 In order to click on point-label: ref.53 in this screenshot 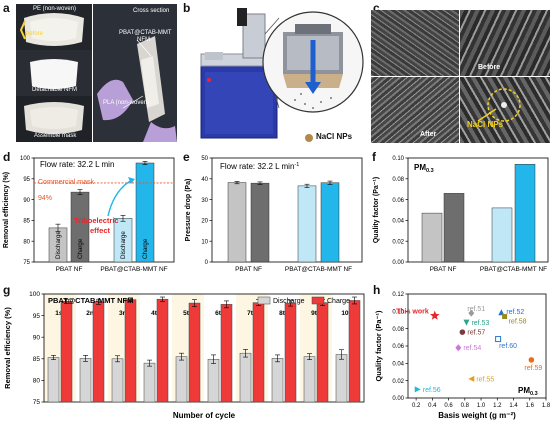, I will do `click(480, 323)`.